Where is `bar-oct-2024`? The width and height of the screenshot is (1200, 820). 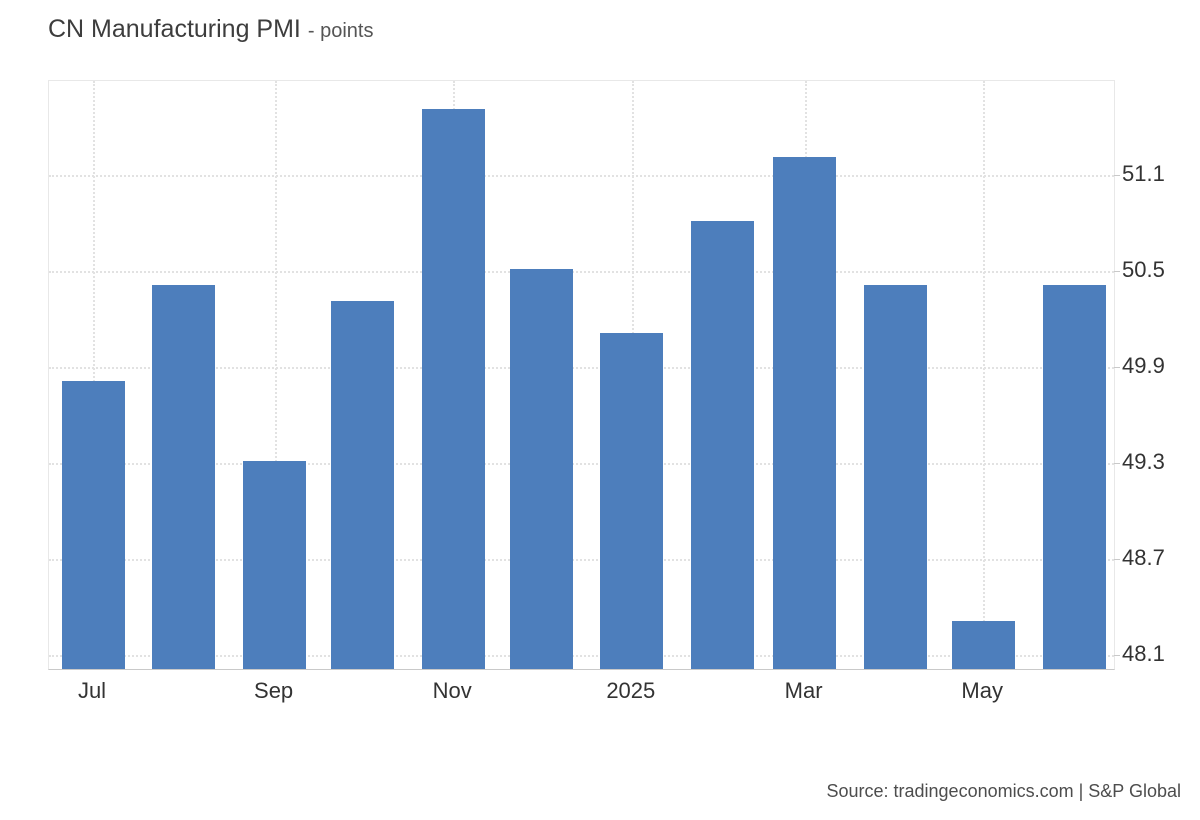 bar-oct-2024 is located at coordinates (362, 485).